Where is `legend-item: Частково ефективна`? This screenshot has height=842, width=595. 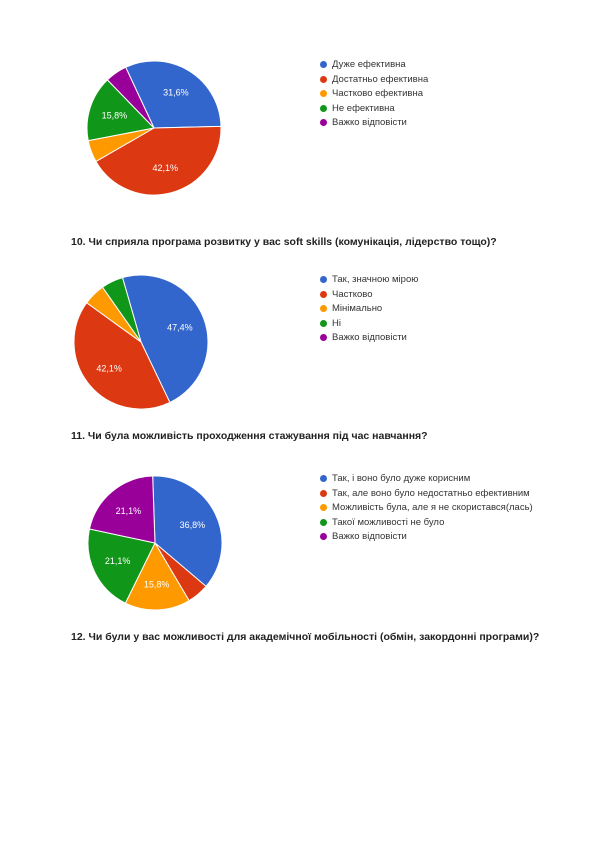
legend-item: Частково ефективна is located at coordinates (374, 94).